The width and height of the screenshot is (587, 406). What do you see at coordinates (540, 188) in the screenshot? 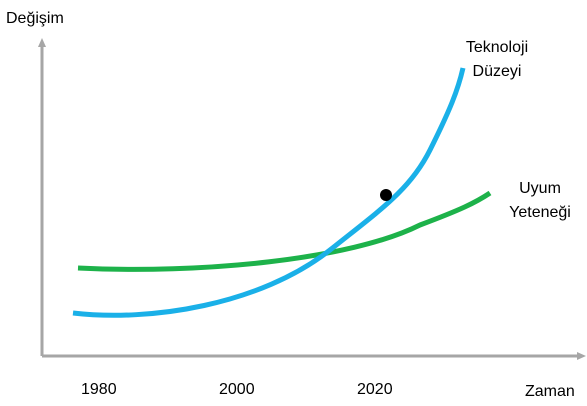
I see `adaptation-label-line1: Uyum` at bounding box center [540, 188].